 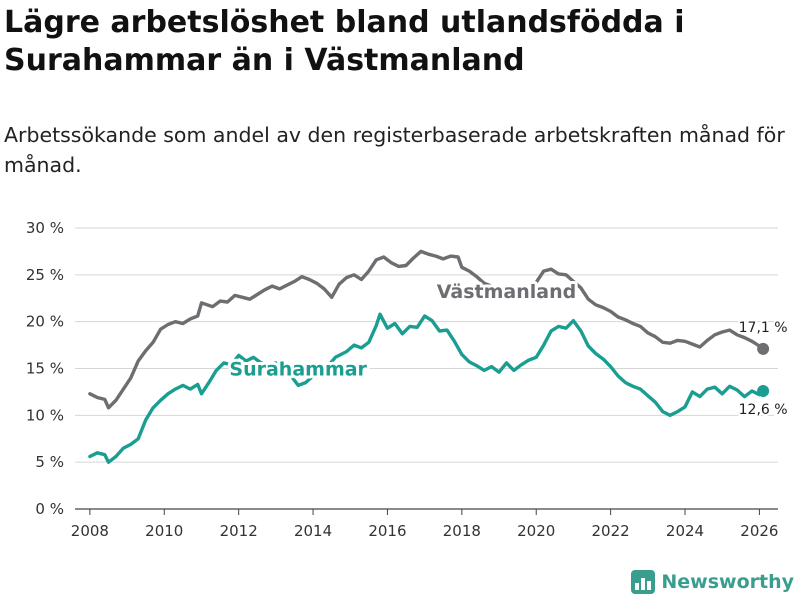 What do you see at coordinates (45, 415) in the screenshot?
I see `y-tick-label: 10 %` at bounding box center [45, 415].